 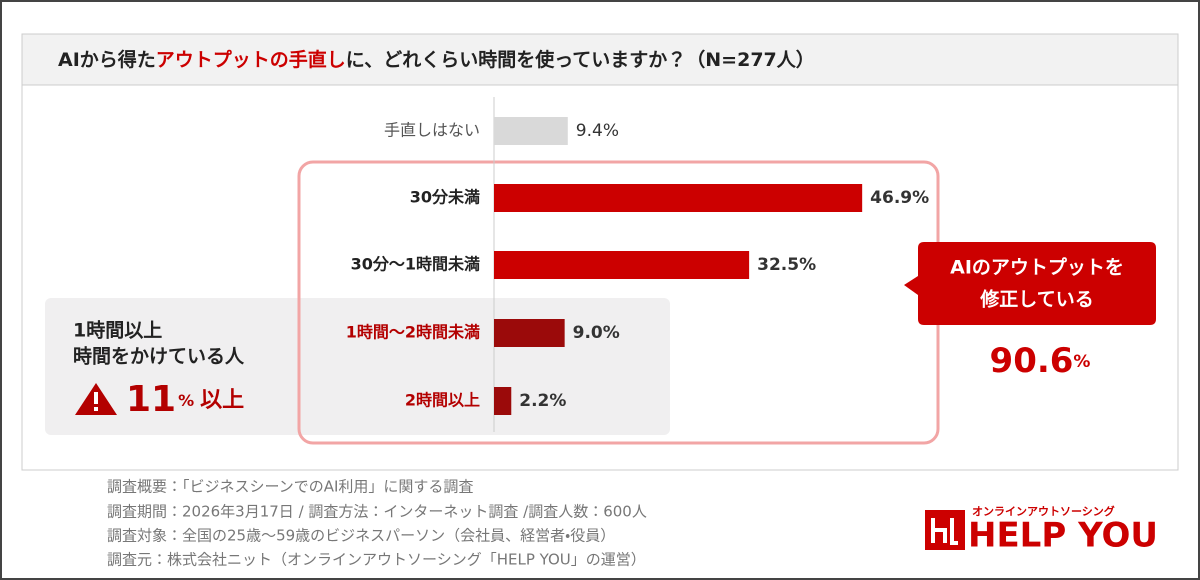 I want to click on category-label: 2時間以上, so click(x=442, y=400).